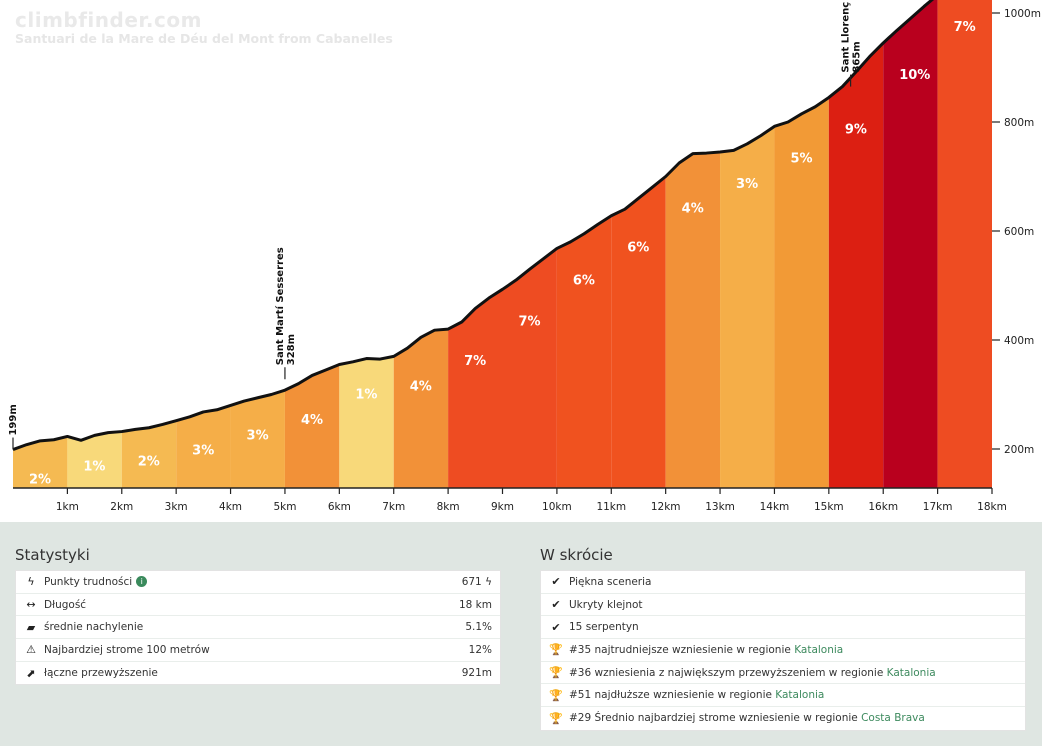  I want to click on stats-row-label: Punkty trudności i, so click(253, 582).